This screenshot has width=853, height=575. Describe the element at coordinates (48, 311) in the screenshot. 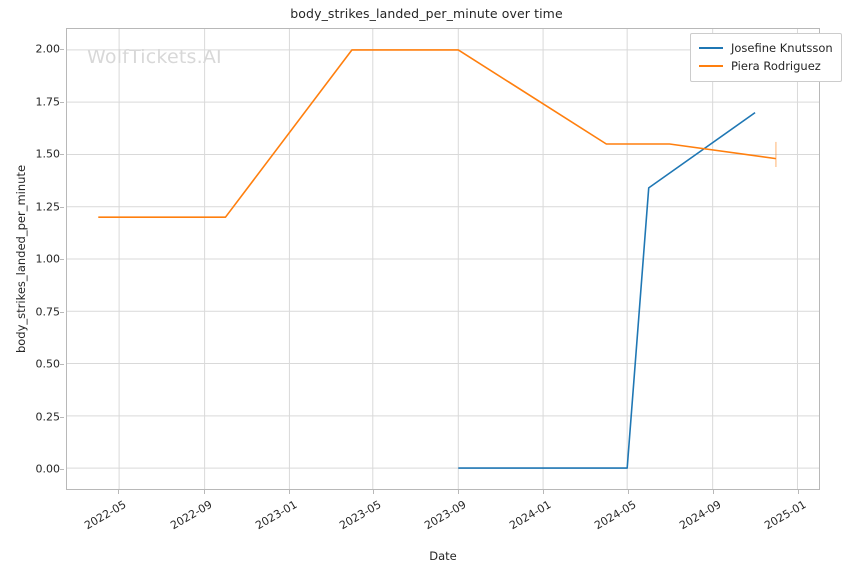

I see `y-tick-label: 0.75` at that location.